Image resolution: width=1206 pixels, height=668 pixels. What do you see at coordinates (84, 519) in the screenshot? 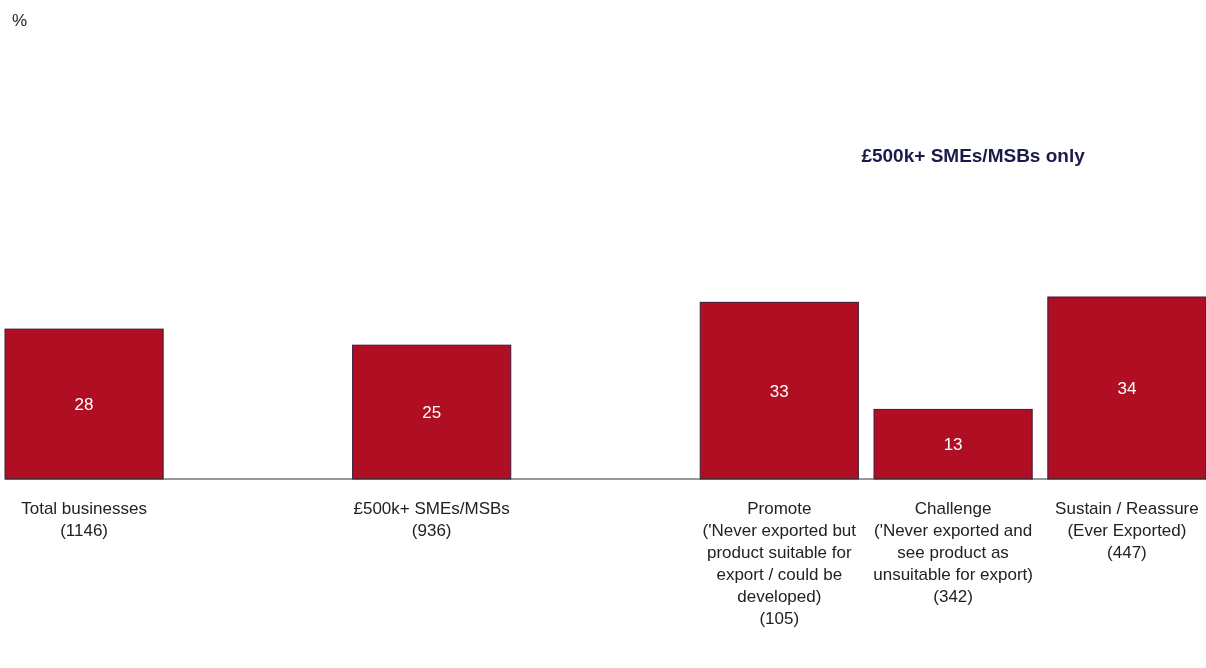
I see `x-tick-label: Total businesses (1146)` at bounding box center [84, 519].